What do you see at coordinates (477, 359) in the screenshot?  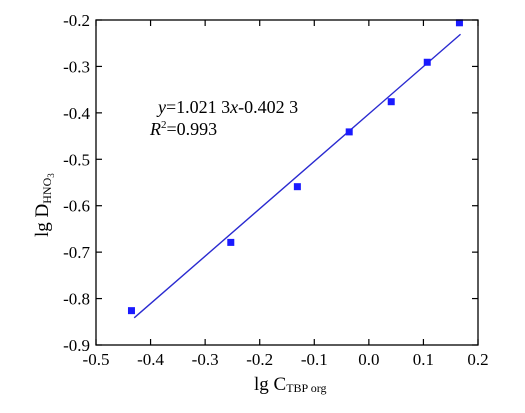 I see `x-tick-label: 0.2` at bounding box center [477, 359].